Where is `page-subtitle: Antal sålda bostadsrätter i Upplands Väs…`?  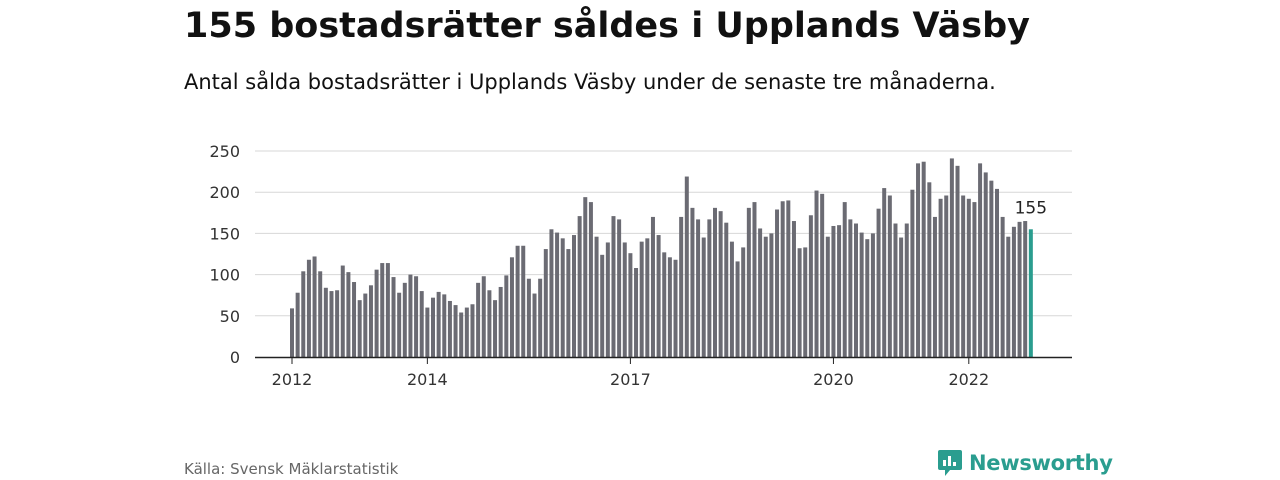
page-subtitle: Antal sålda bostadsrätter i Upplands Väs… is located at coordinates (590, 82).